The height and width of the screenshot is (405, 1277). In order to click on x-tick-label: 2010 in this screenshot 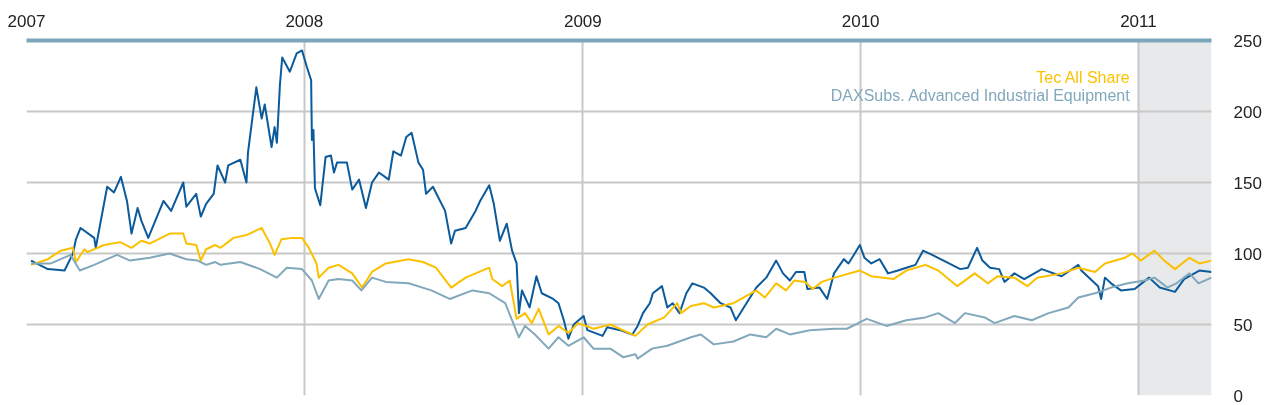, I will do `click(860, 21)`.